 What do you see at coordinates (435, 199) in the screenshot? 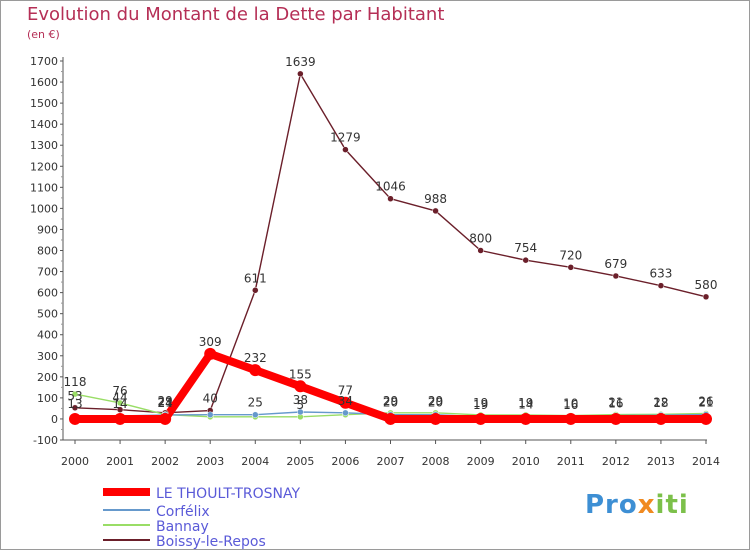
I see `data-label: 988` at bounding box center [435, 199].